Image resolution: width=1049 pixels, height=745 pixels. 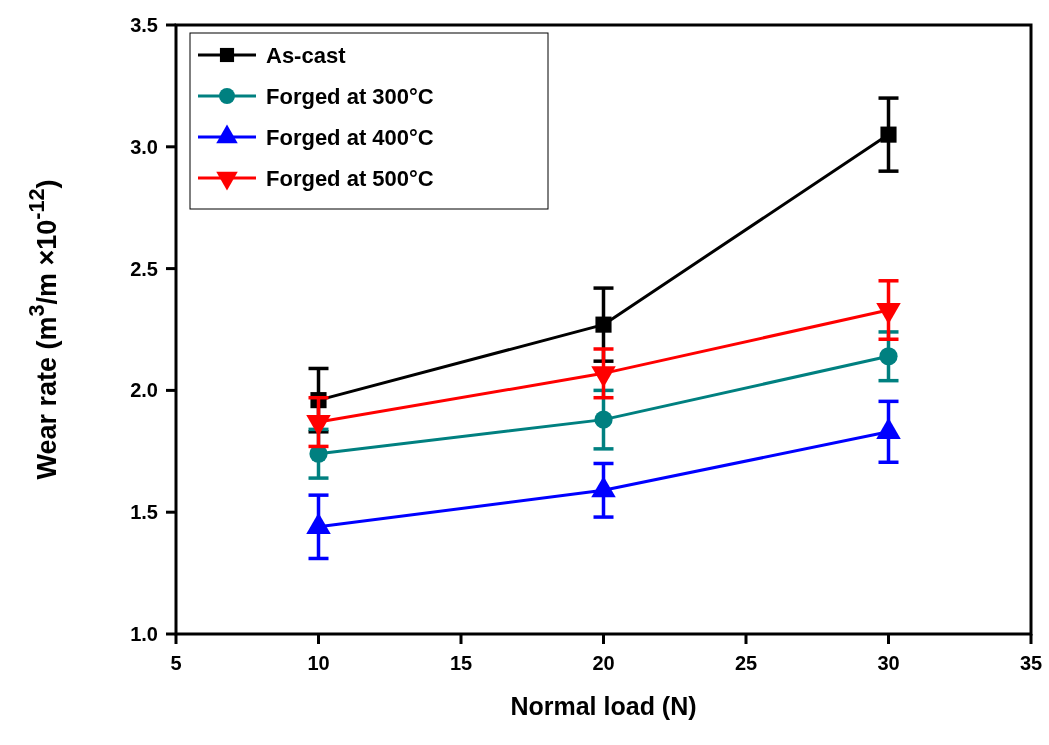 What do you see at coordinates (144, 146) in the screenshot?
I see `y-tick-label: 3.0` at bounding box center [144, 146].